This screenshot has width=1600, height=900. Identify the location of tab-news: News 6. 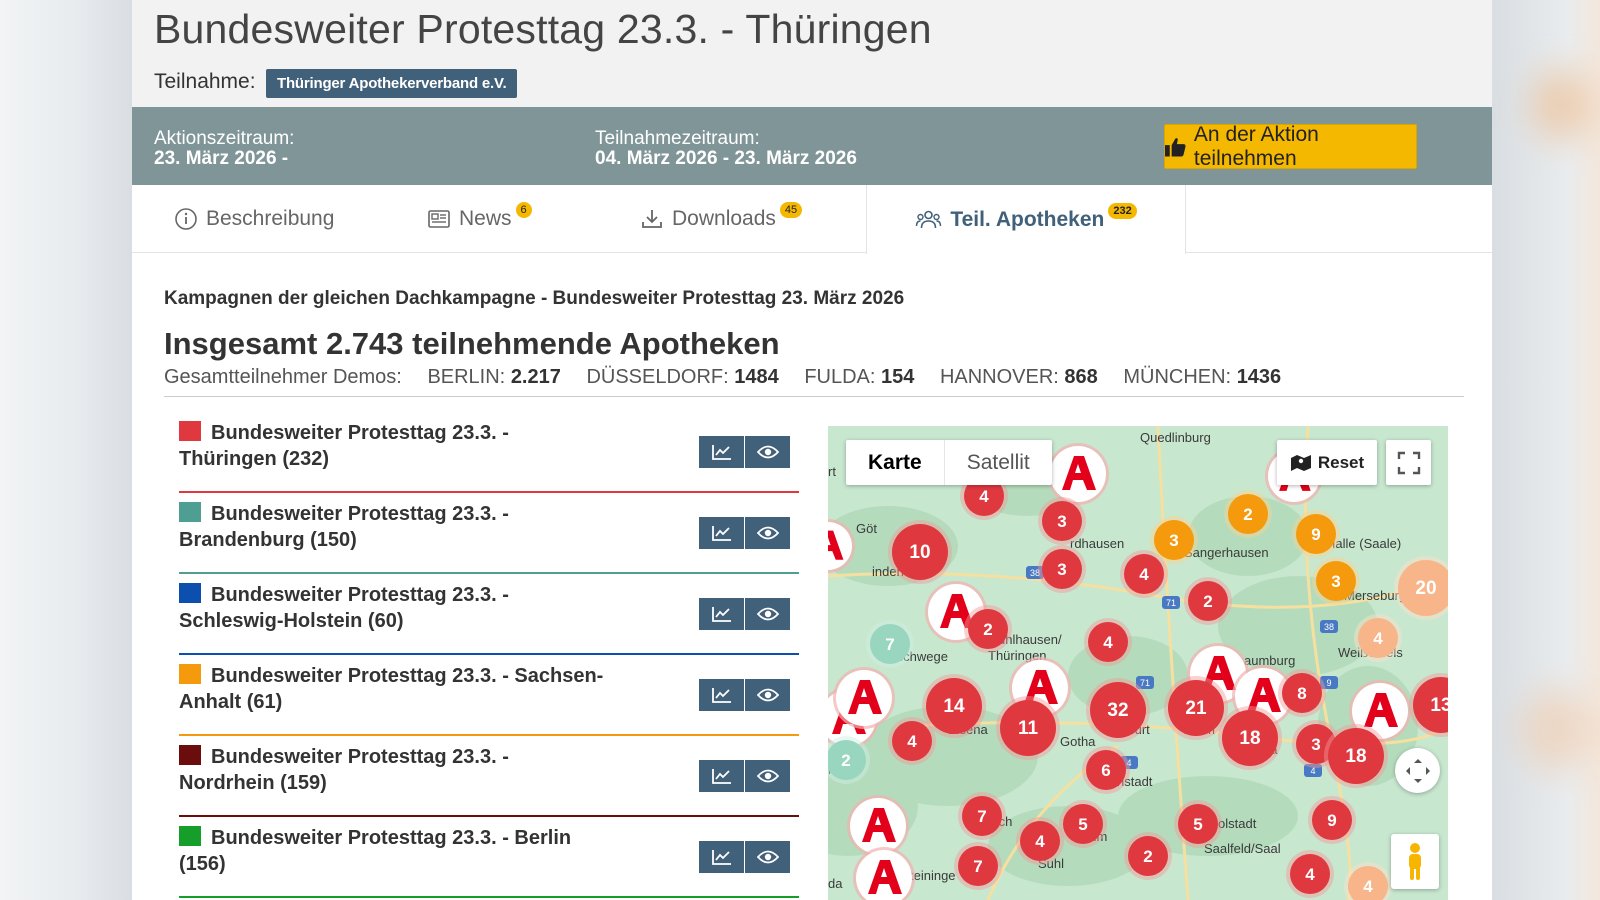
(479, 219).